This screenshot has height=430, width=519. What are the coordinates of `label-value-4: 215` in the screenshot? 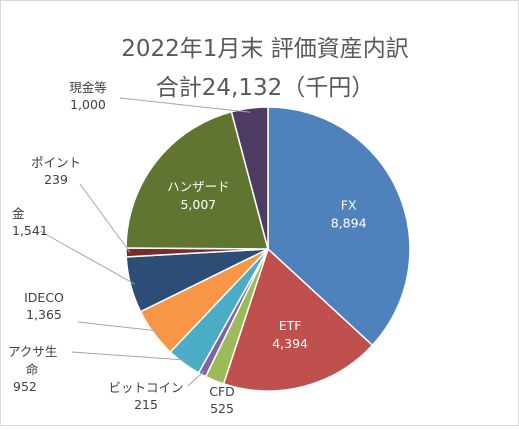 It's located at (146, 404).